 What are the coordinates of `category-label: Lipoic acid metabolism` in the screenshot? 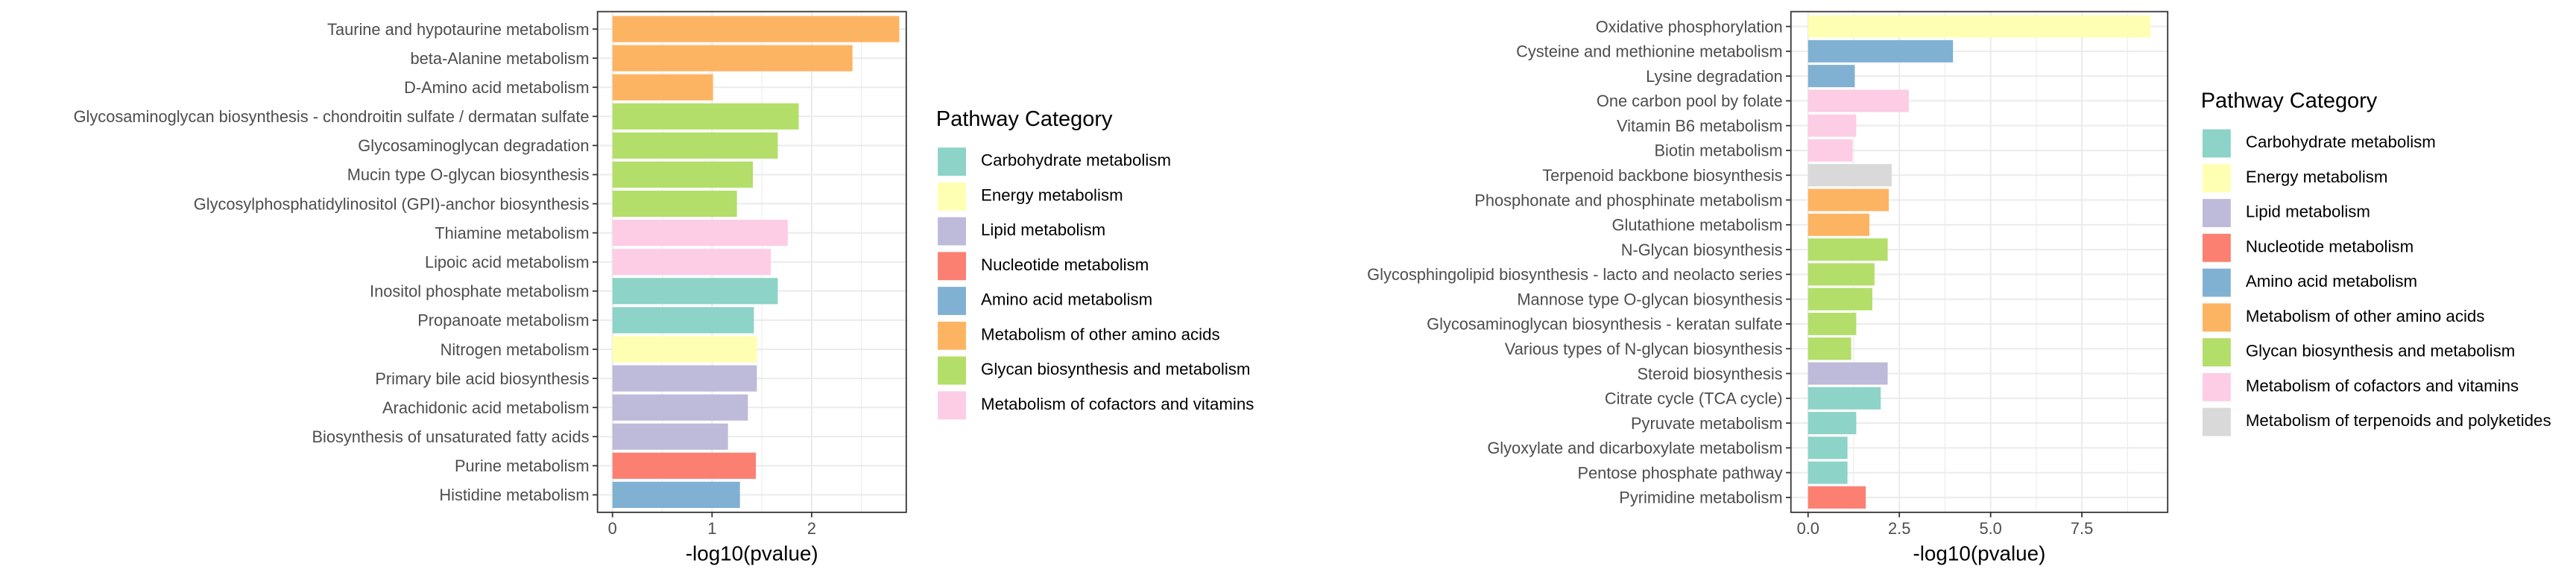 It's located at (508, 262).